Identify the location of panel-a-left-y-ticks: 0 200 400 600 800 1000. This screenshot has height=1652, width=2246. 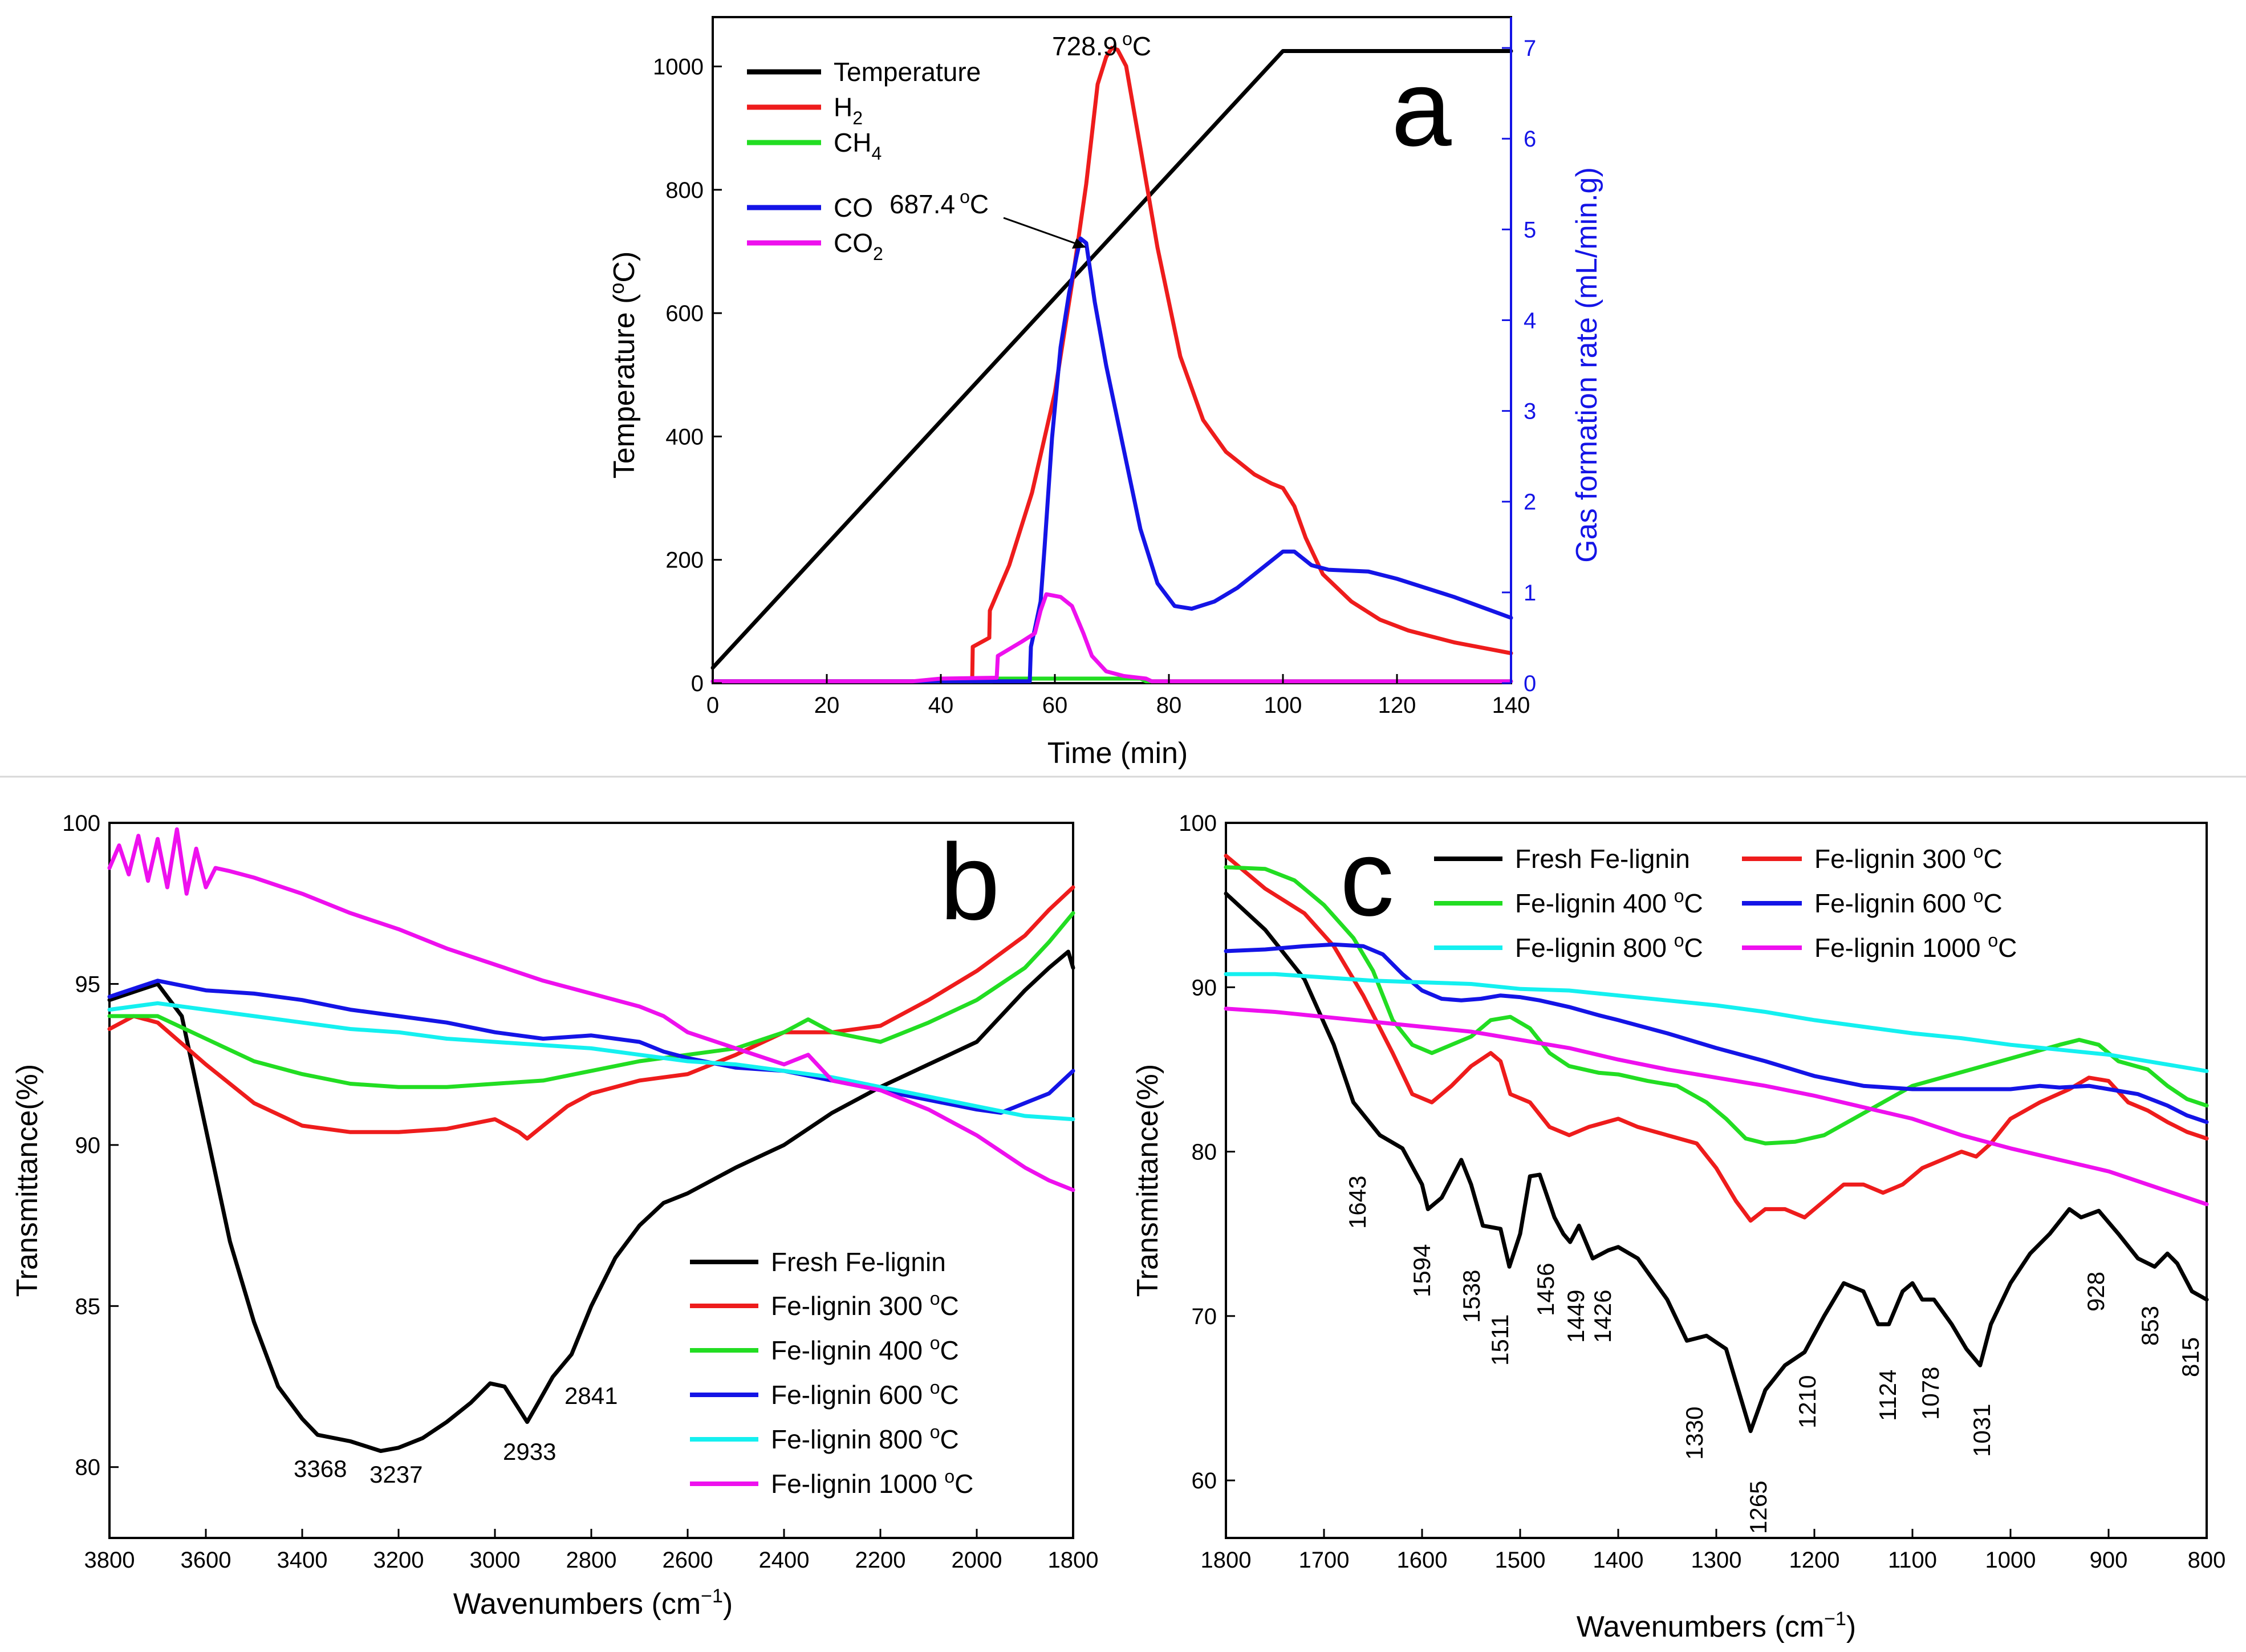
(687, 375).